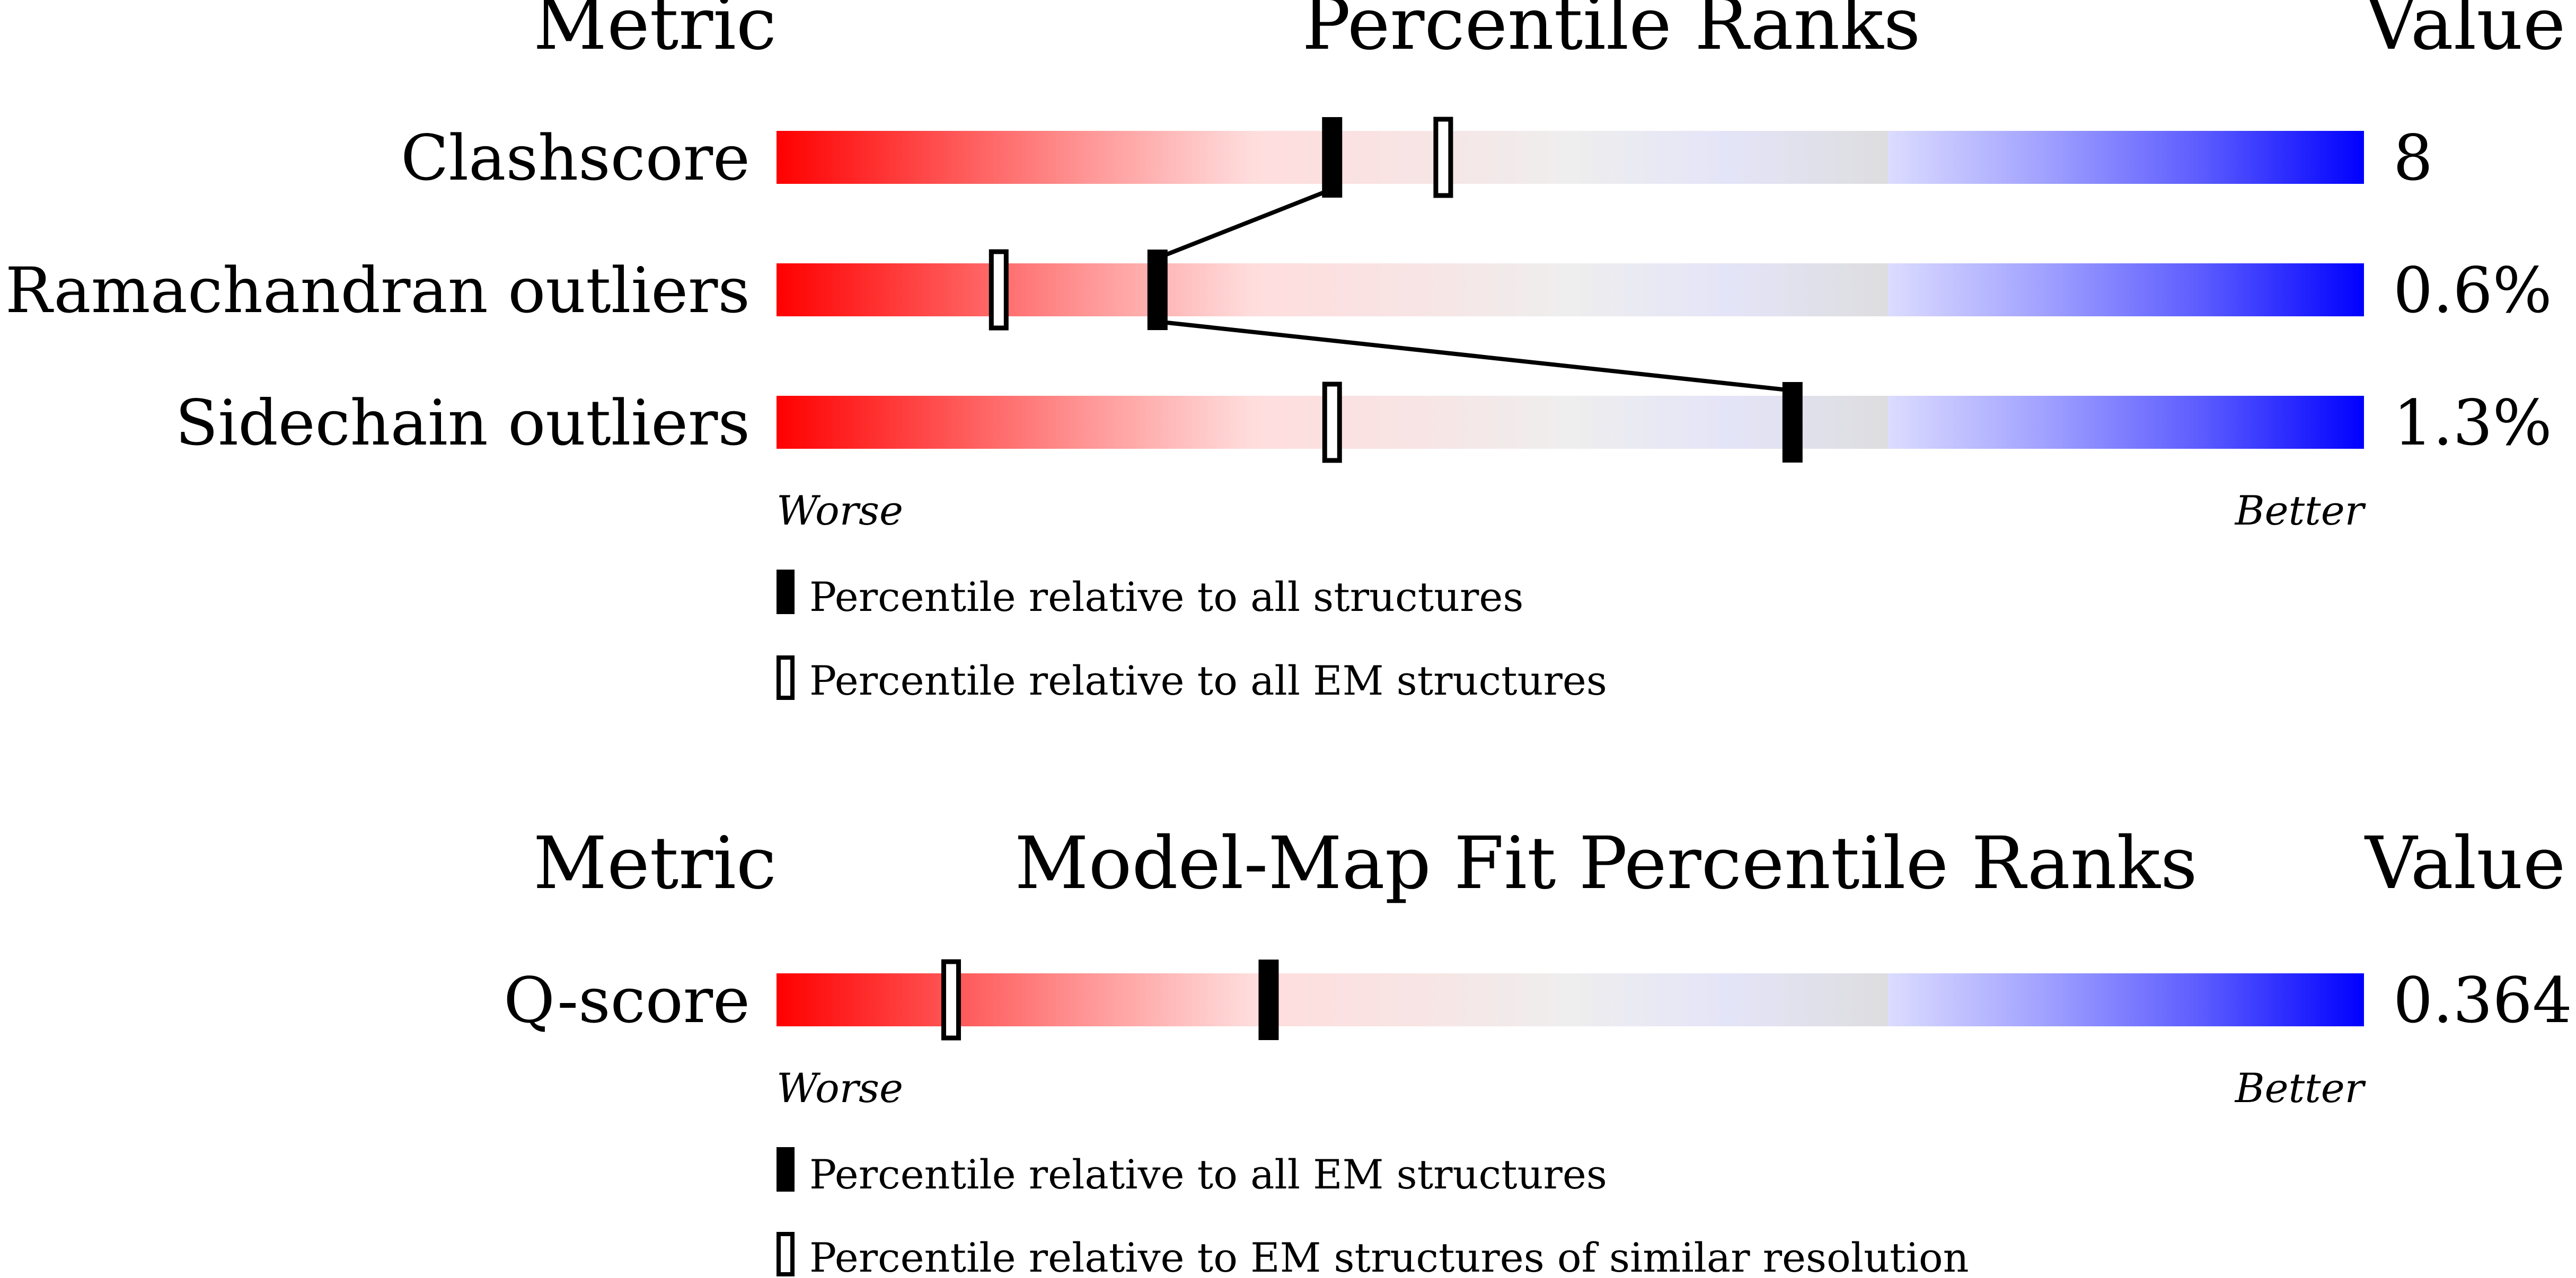  What do you see at coordinates (1611, 33) in the screenshot?
I see `panel-title: Percentile Ranks` at bounding box center [1611, 33].